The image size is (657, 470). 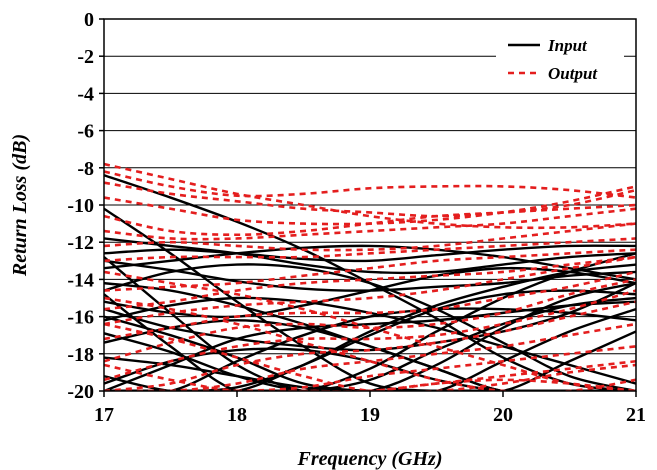 I want to click on y-tick-label: -20, so click(x=80, y=392).